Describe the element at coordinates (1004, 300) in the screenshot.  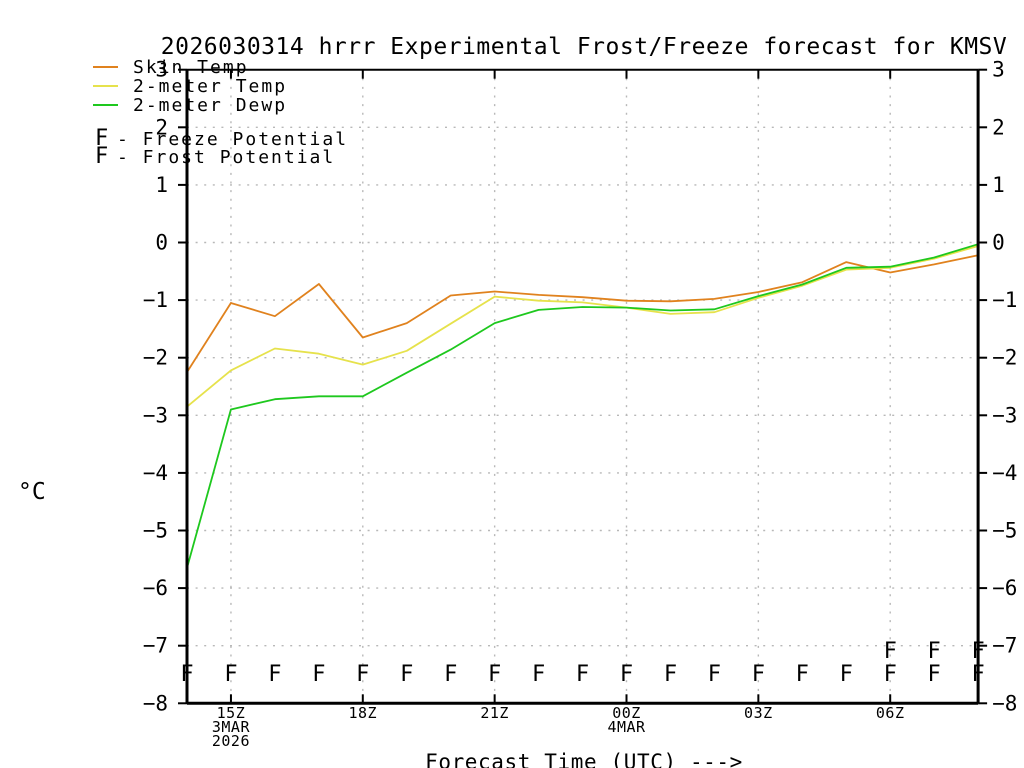
I see `y-tick-label-right: −1` at that location.